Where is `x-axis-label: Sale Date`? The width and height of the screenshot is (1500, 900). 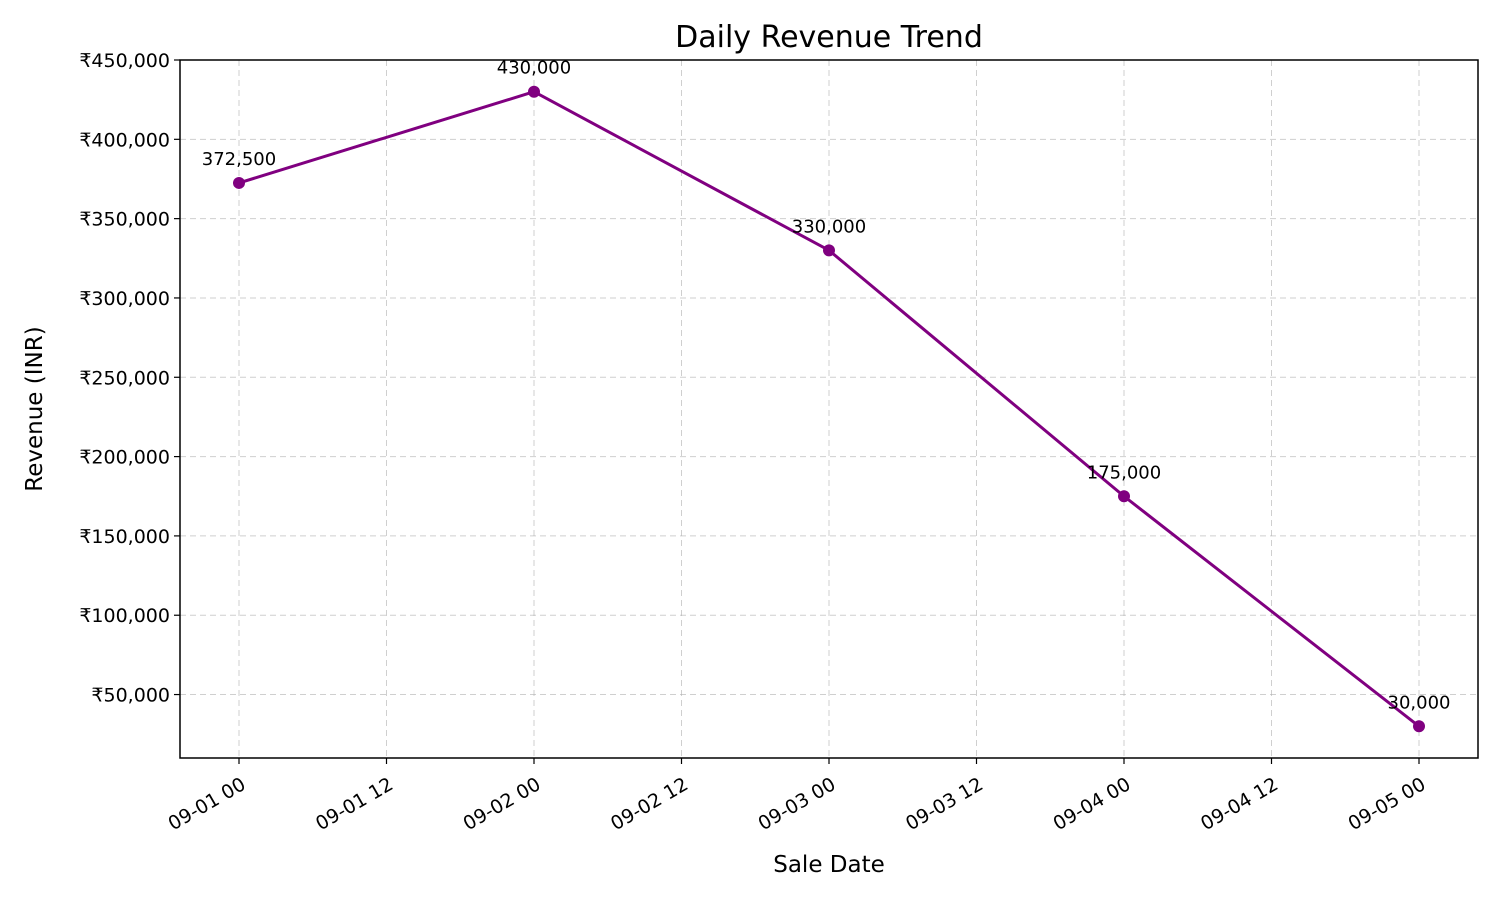
x-axis-label: Sale Date is located at coordinates (829, 865).